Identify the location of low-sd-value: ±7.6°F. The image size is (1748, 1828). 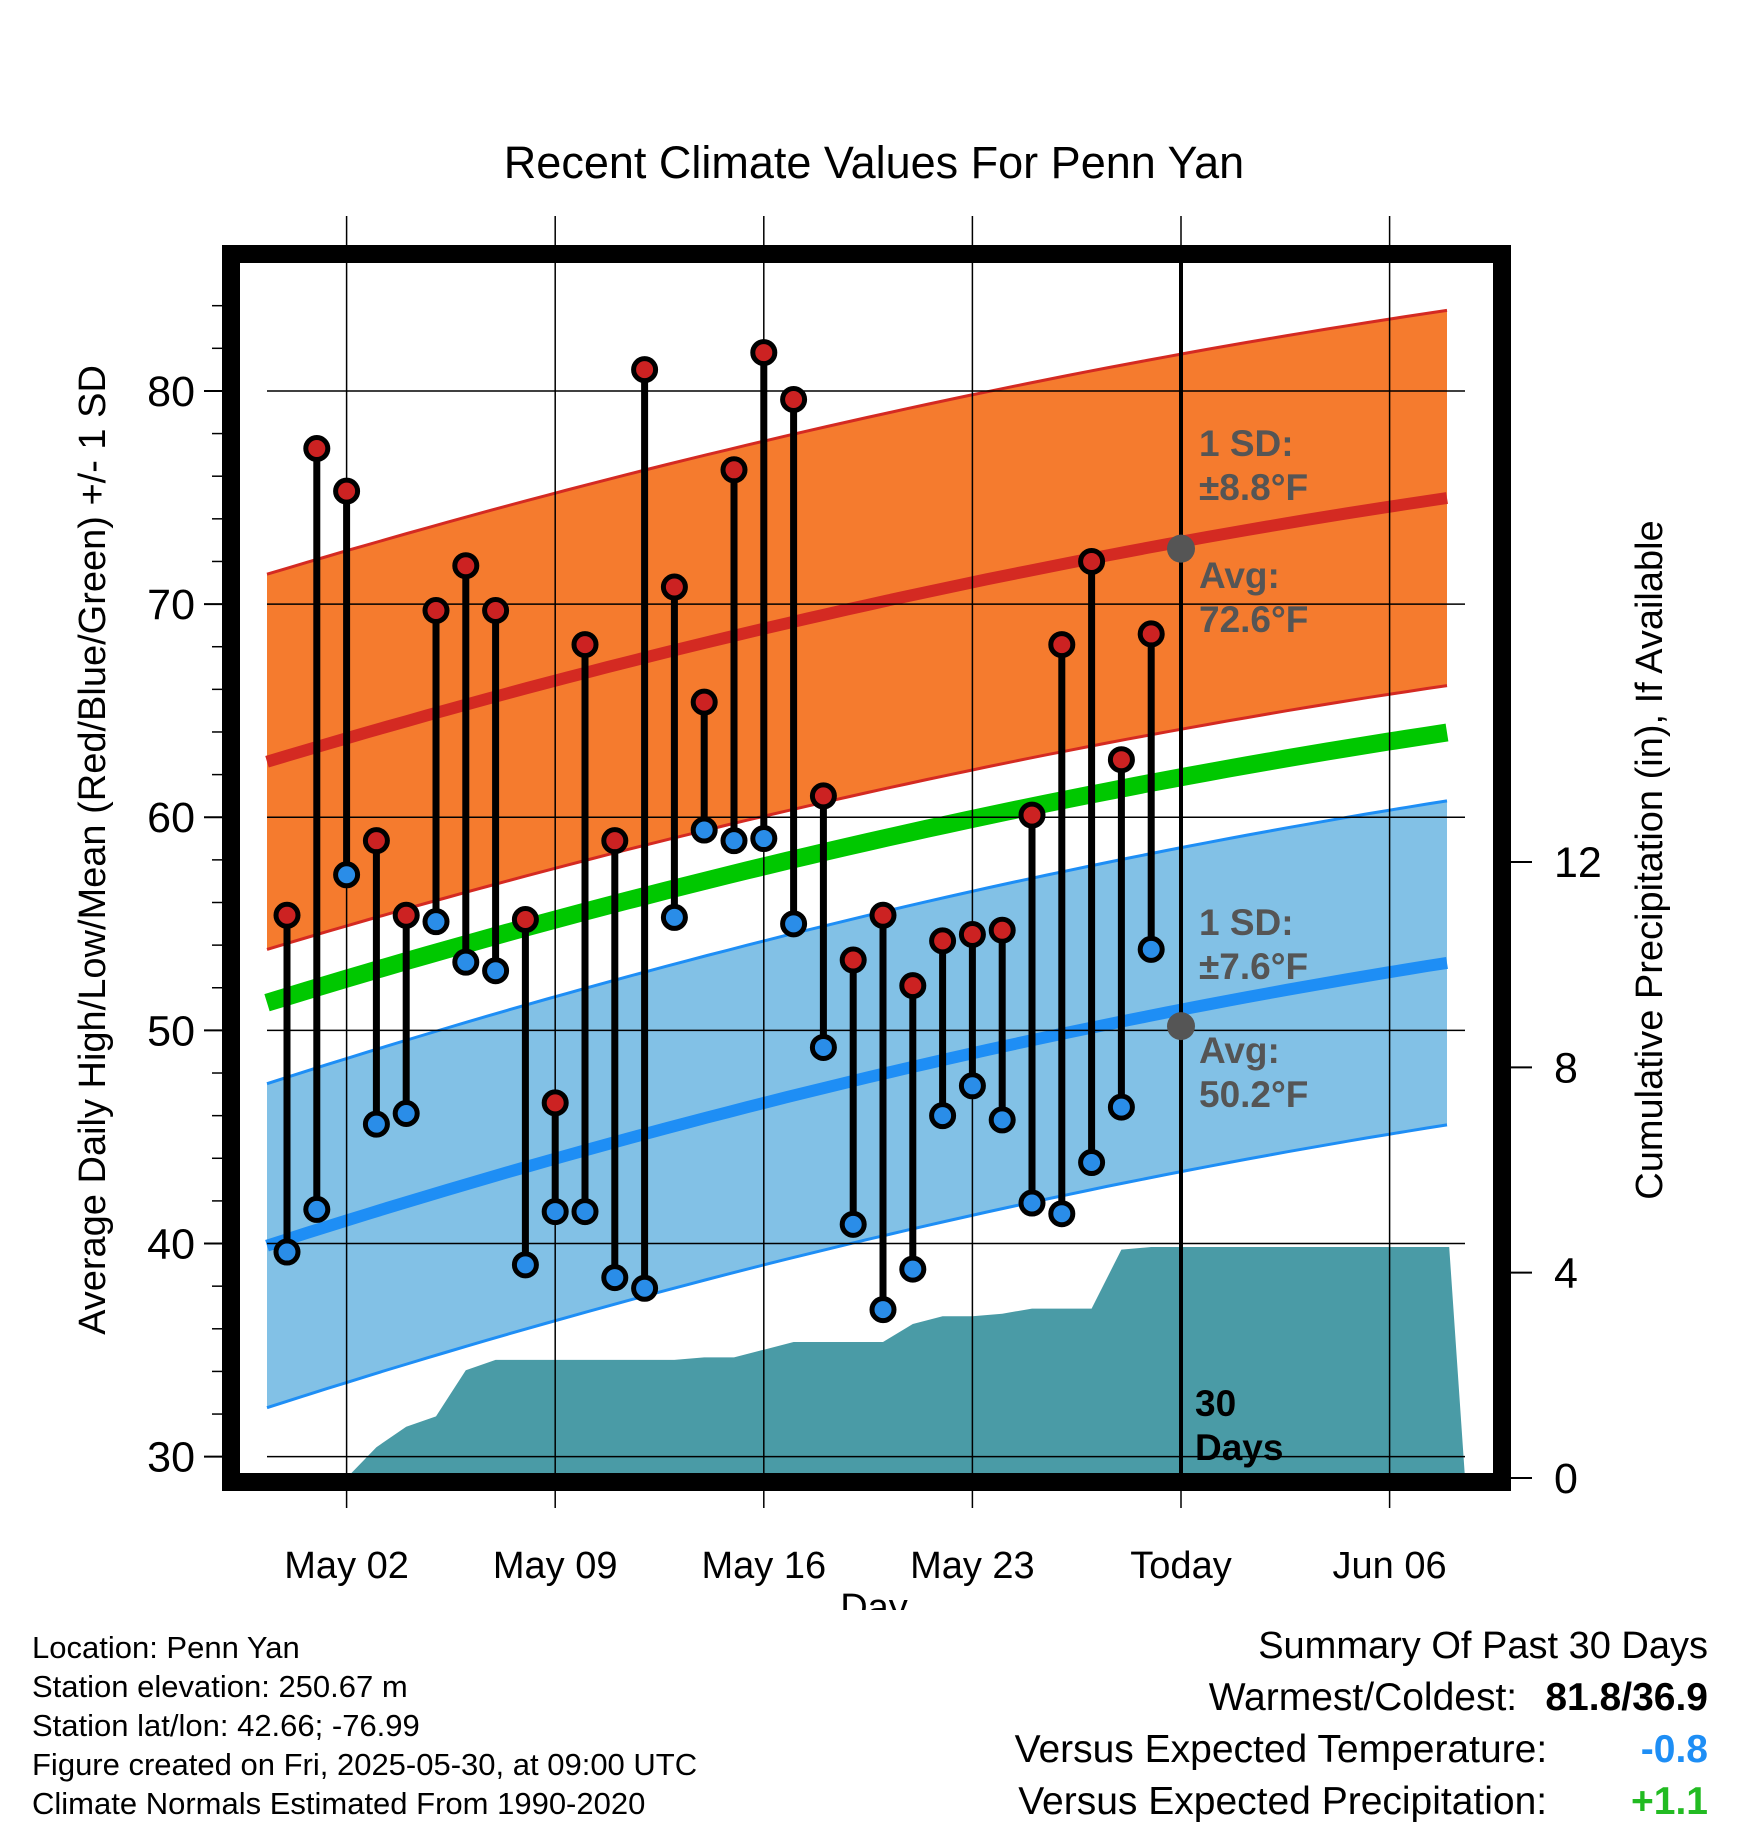
(1253, 966).